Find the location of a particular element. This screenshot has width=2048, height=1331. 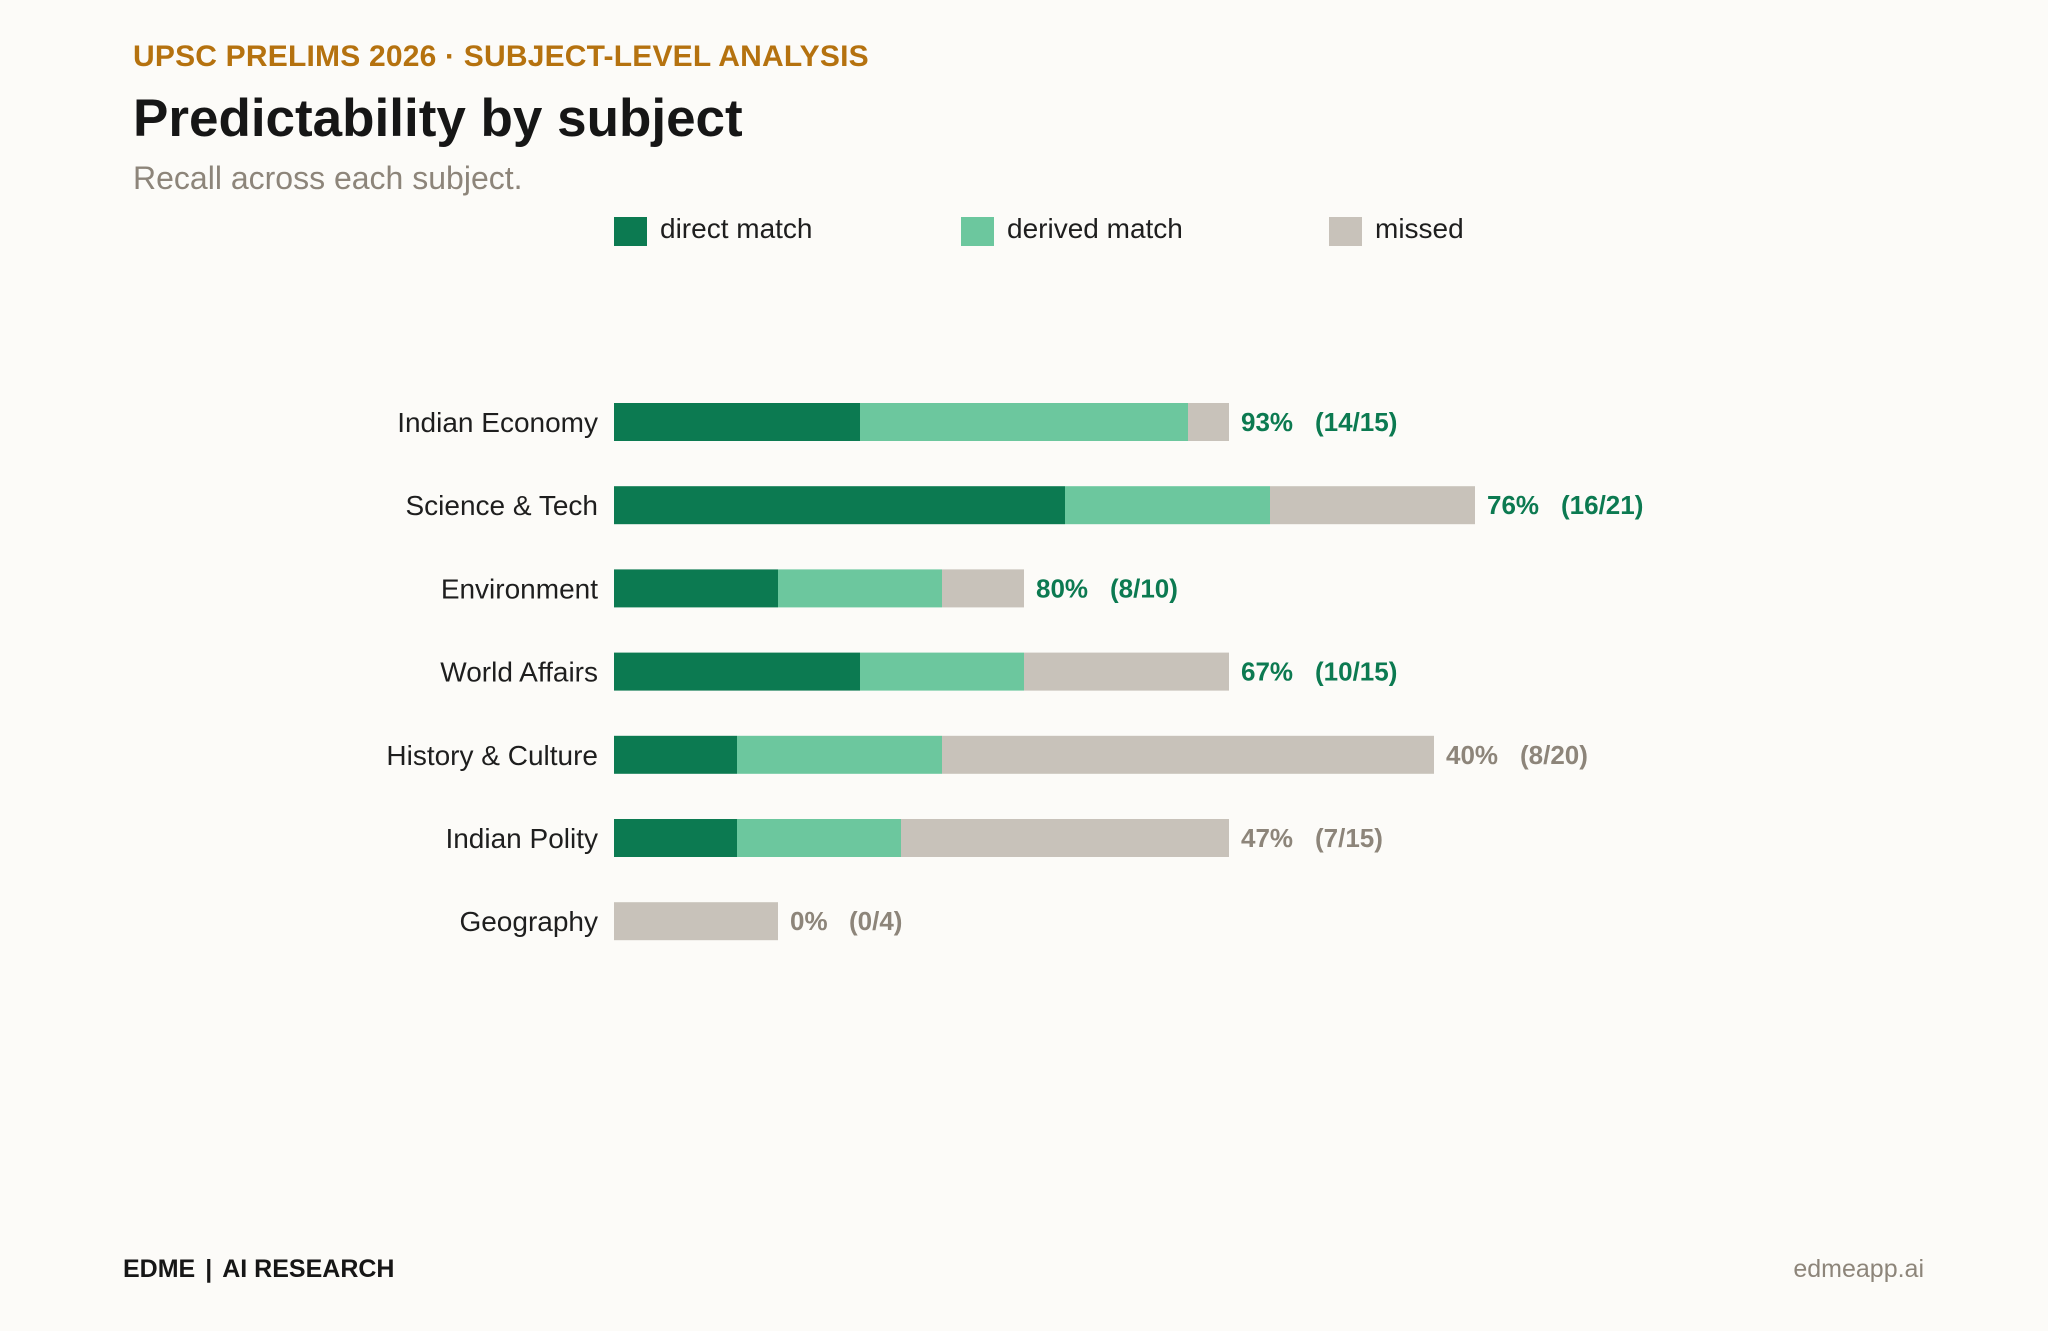

footer-tagline: AI RESEARCH is located at coordinates (308, 1269).